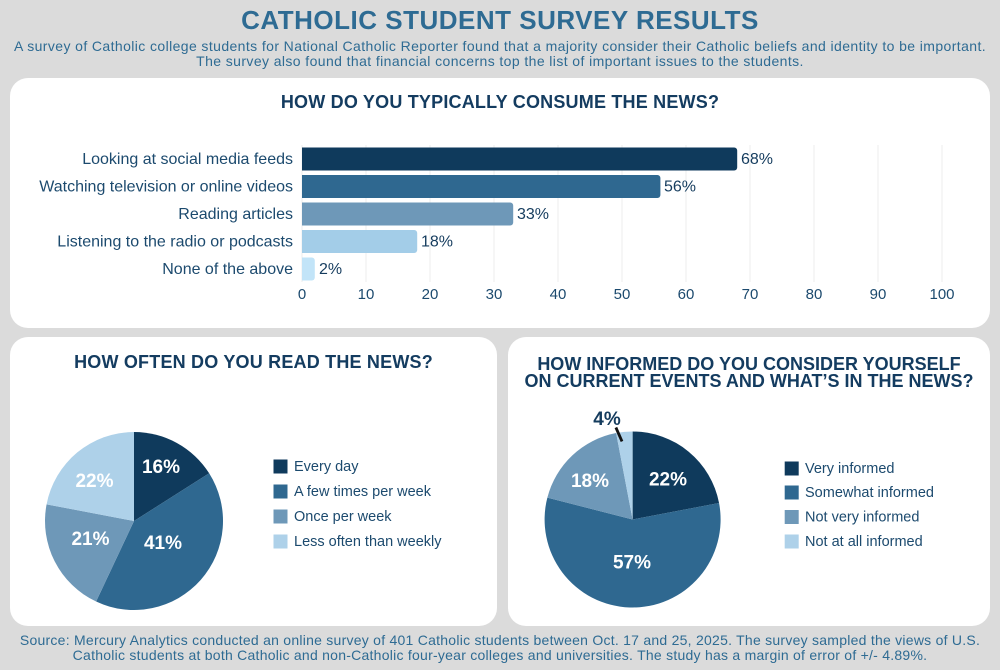 The height and width of the screenshot is (670, 1000). What do you see at coordinates (849, 469) in the screenshot?
I see `svg-text: Very informed` at bounding box center [849, 469].